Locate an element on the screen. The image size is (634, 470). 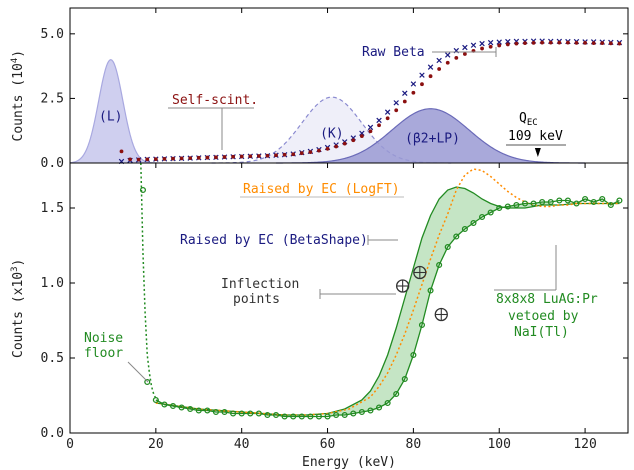
bottom-ytick-label: 0.5 is located at coordinates (52, 358).